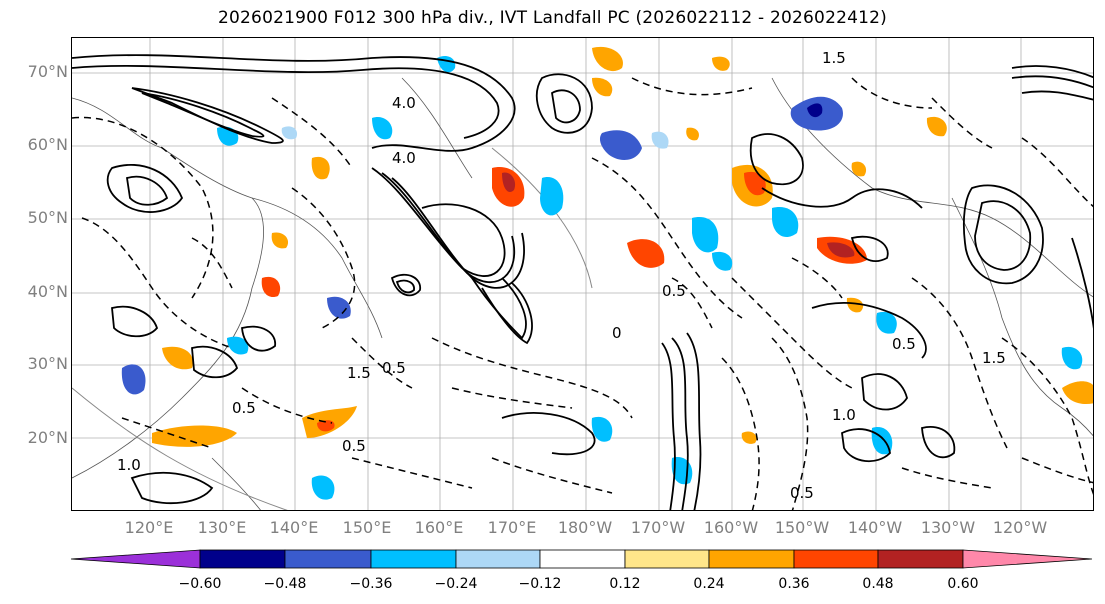 Image resolution: width=1105 pixels, height=604 pixels. I want to click on colorbar-tick-label: −0.48, so click(285, 584).